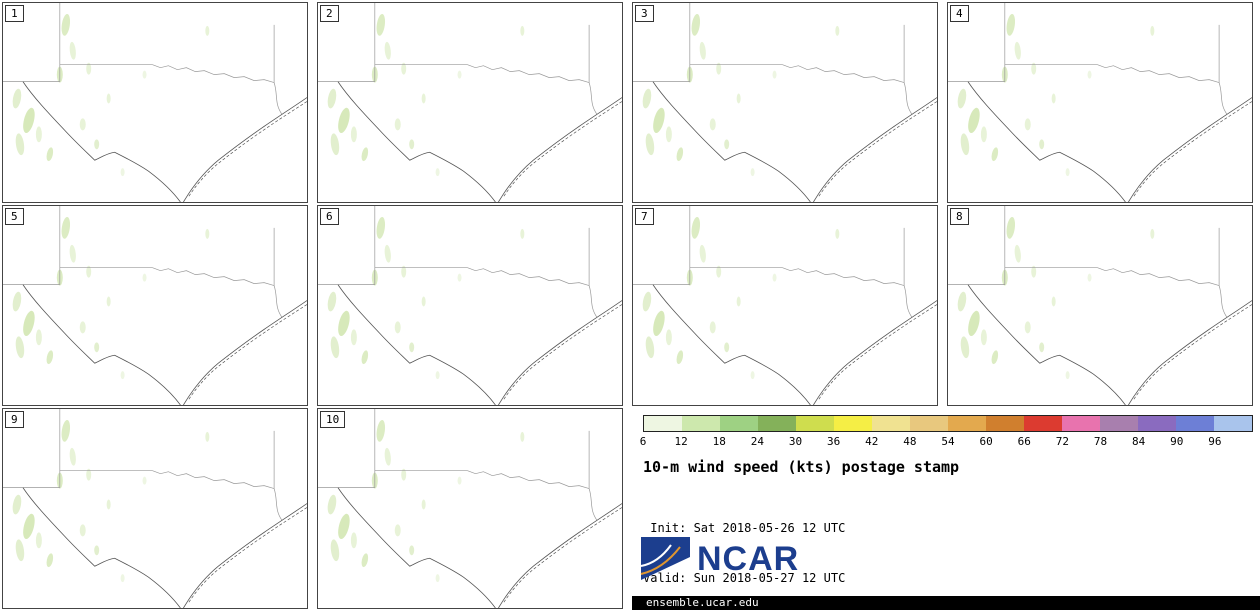 The width and height of the screenshot is (1260, 610). I want to click on panel-number: 8, so click(959, 216).